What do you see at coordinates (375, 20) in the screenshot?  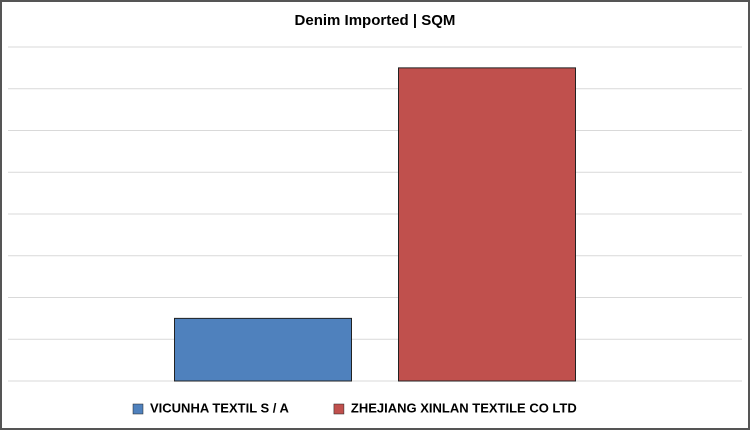 I see `chart-title: Denim Imported | SQM` at bounding box center [375, 20].